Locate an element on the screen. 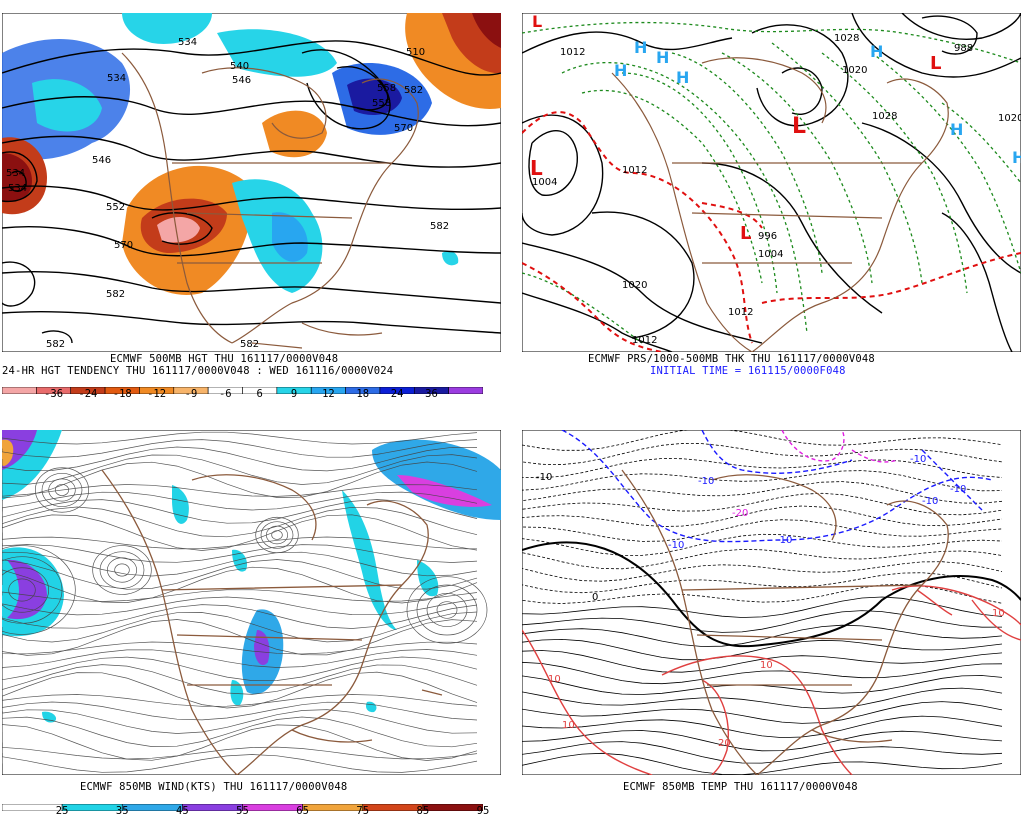 This screenshot has height=819, width=1024. colorbar-tick-label: 6 is located at coordinates (259, 394).